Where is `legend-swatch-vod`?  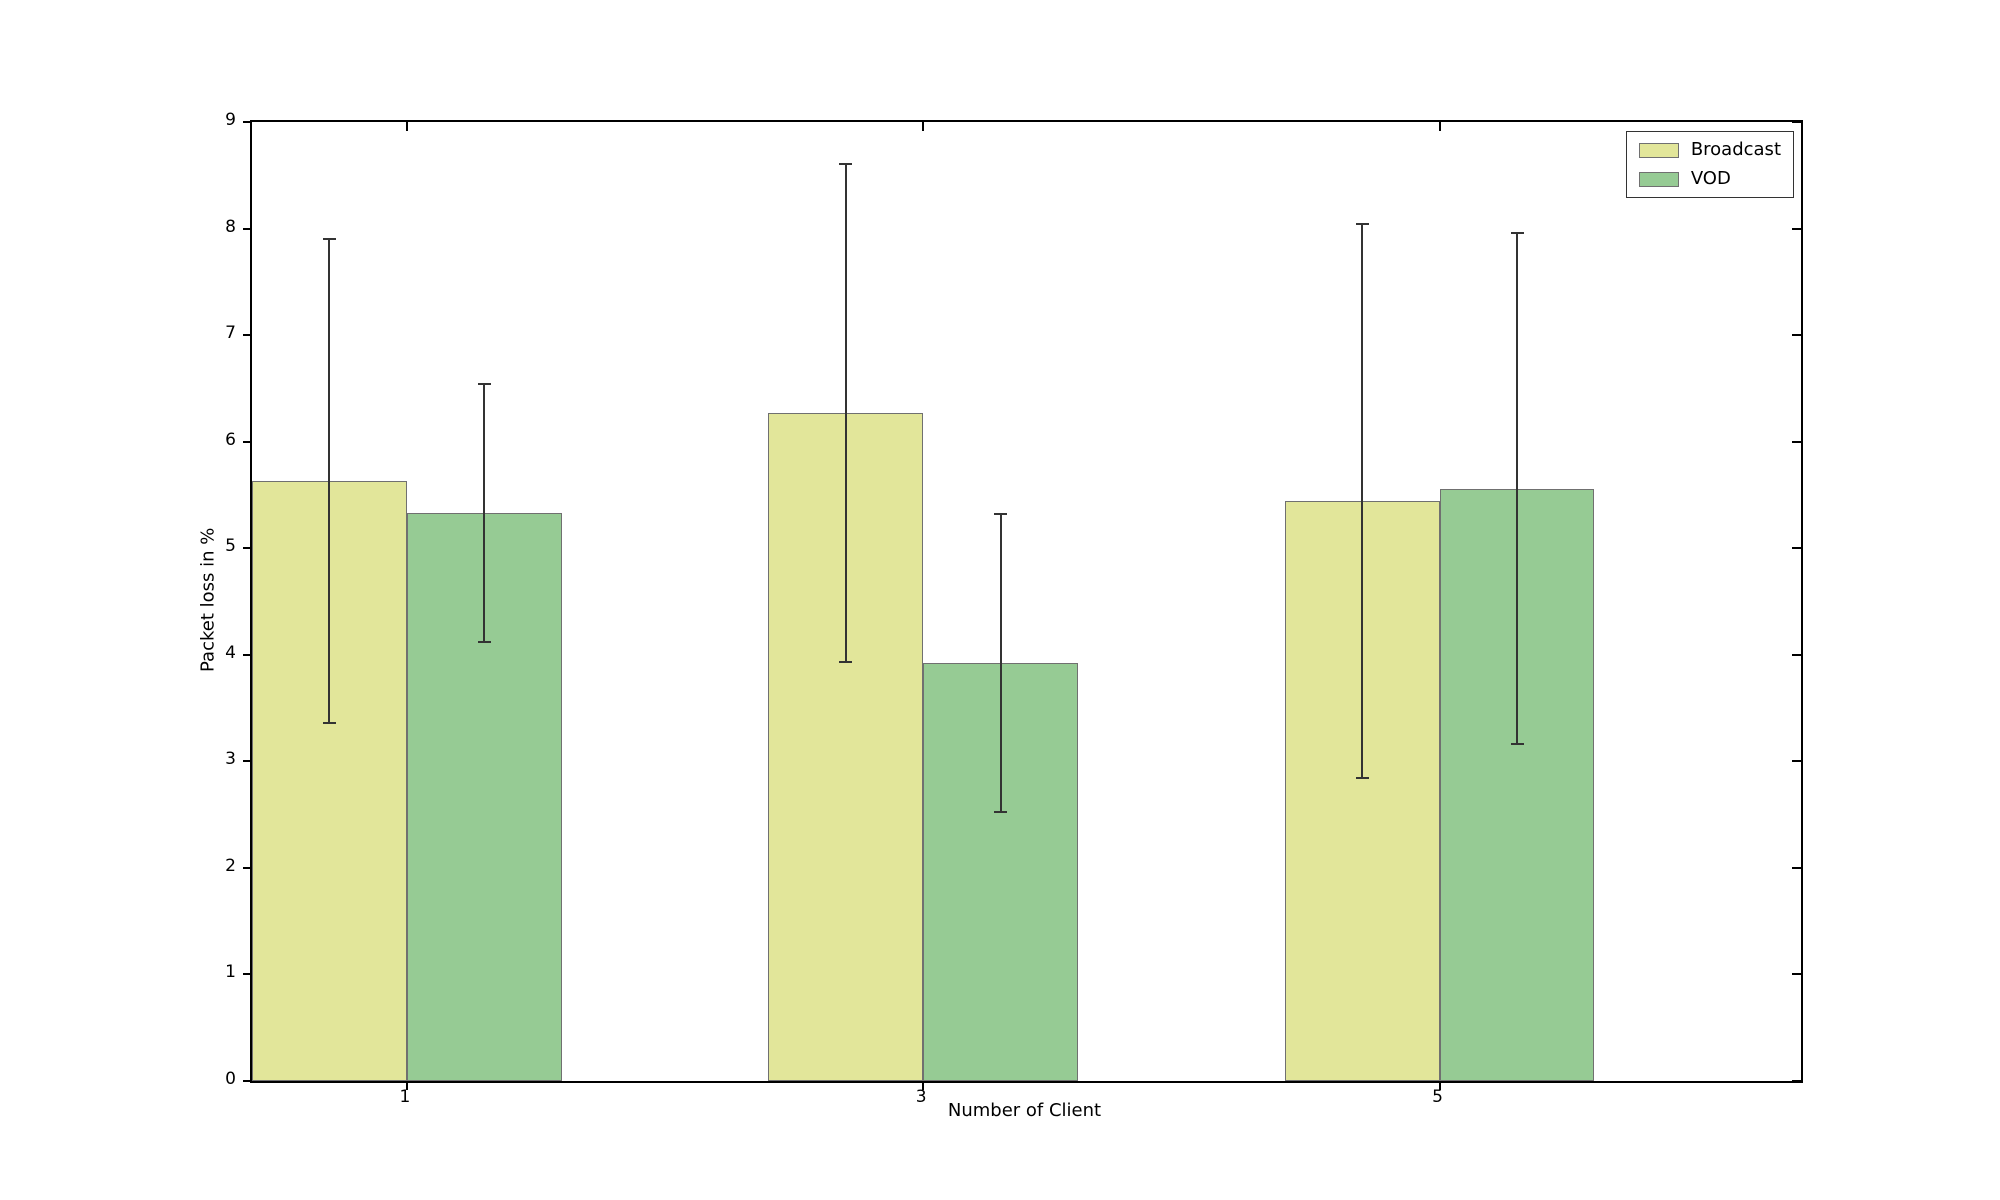
legend-swatch-vod is located at coordinates (1658, 179).